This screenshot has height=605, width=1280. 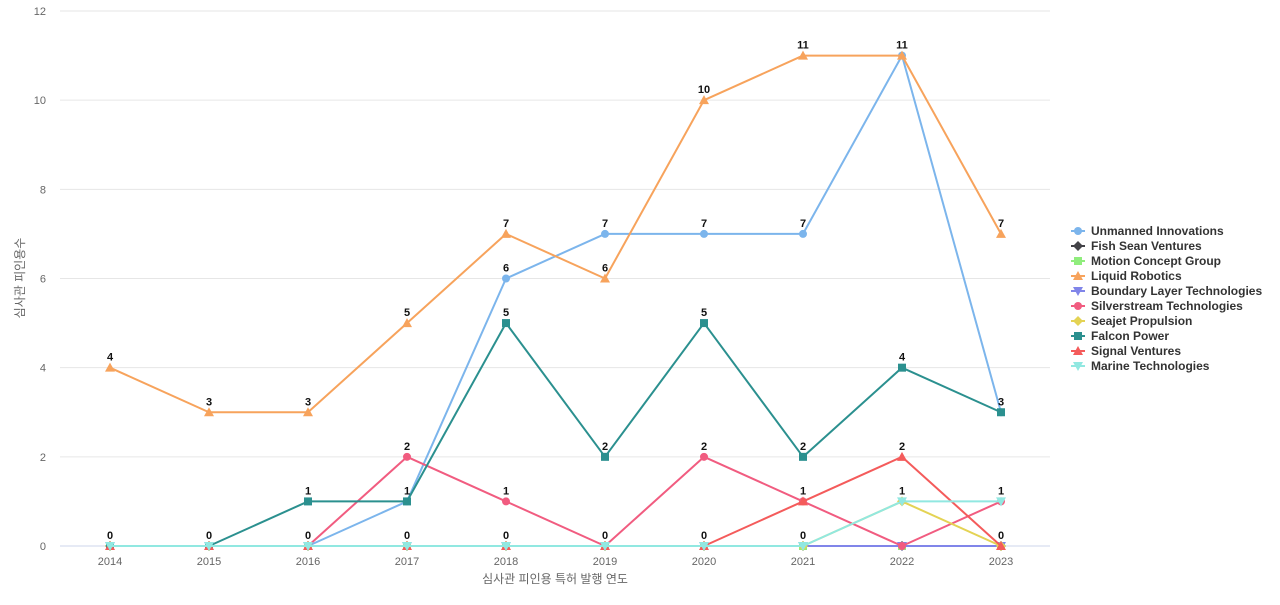 I want to click on series-signal-ventures, so click(x=555, y=500).